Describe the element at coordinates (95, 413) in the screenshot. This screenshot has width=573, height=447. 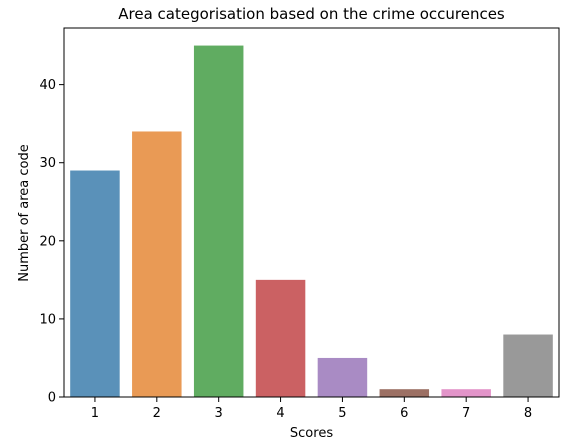
I see `x-tick-label: 1` at that location.